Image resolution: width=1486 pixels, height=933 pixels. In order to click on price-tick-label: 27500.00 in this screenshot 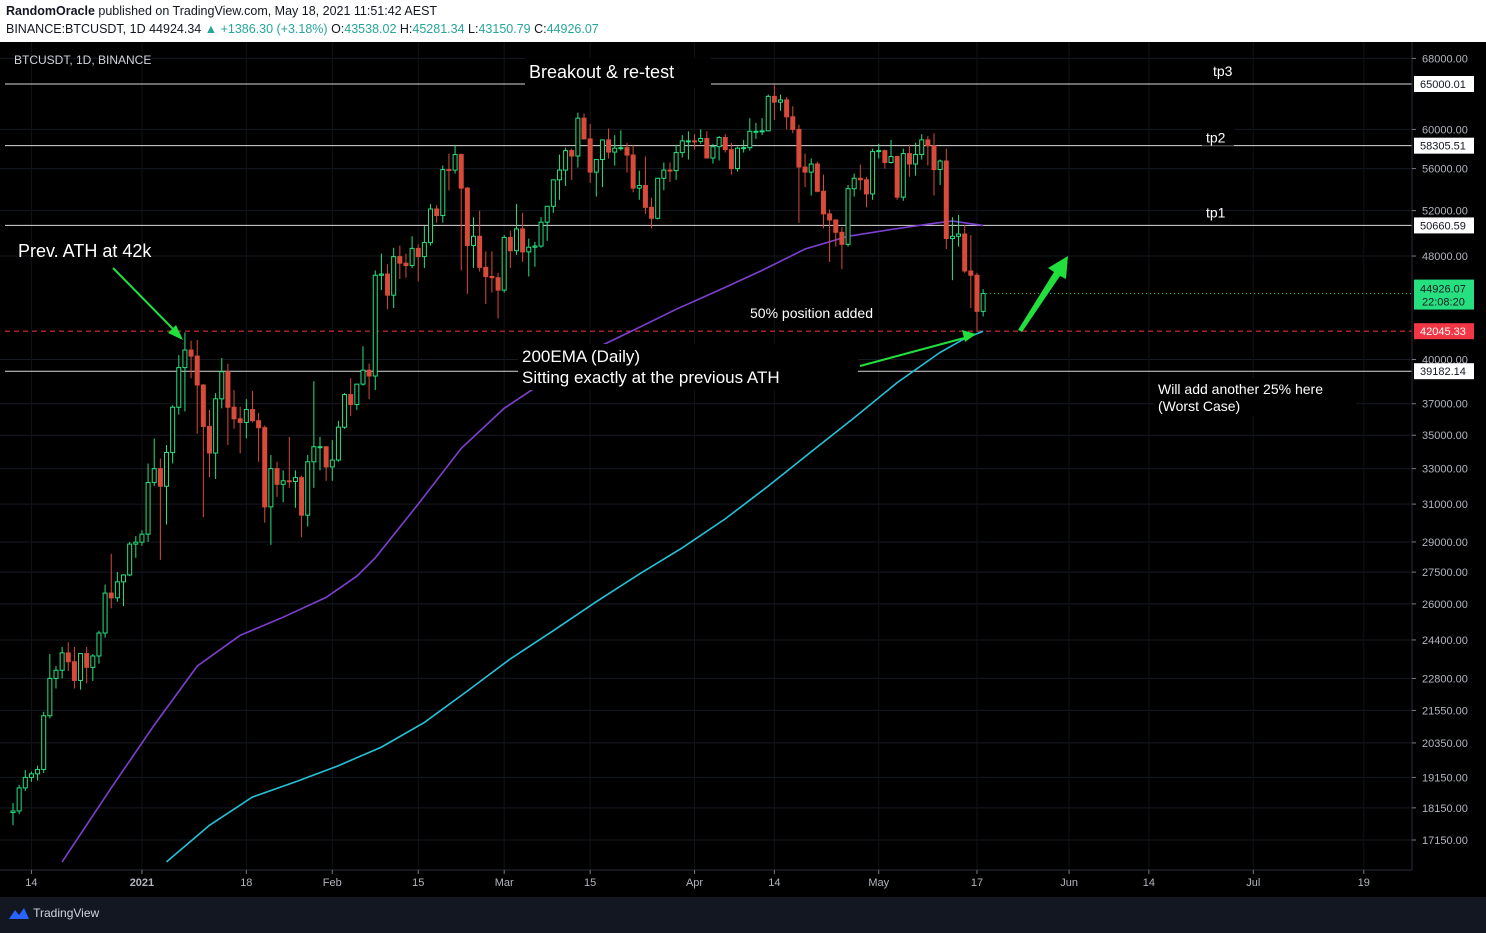, I will do `click(1445, 573)`.